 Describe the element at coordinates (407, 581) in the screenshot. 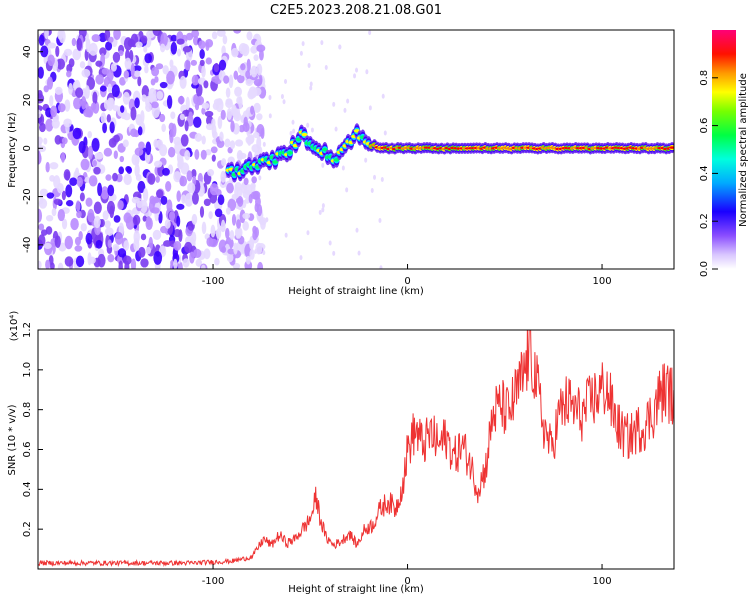

I see `snr-x-tick-label: 0` at that location.